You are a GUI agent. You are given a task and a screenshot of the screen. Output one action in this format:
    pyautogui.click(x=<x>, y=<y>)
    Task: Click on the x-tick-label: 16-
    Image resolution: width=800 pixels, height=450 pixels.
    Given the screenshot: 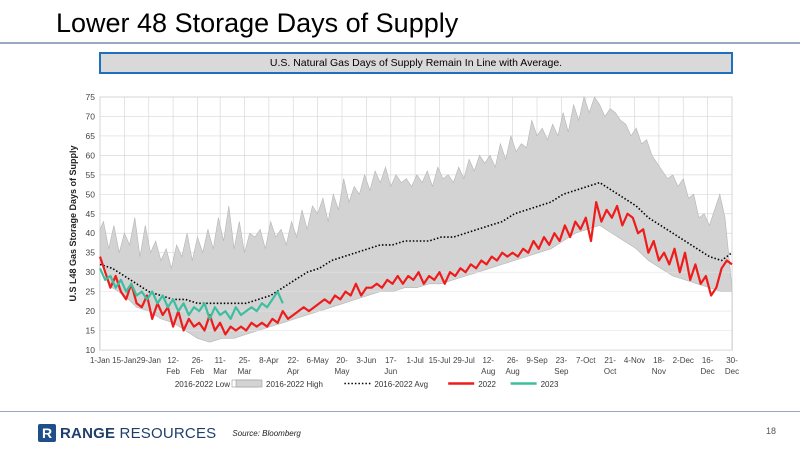 What is the action you would take?
    pyautogui.click(x=708, y=360)
    